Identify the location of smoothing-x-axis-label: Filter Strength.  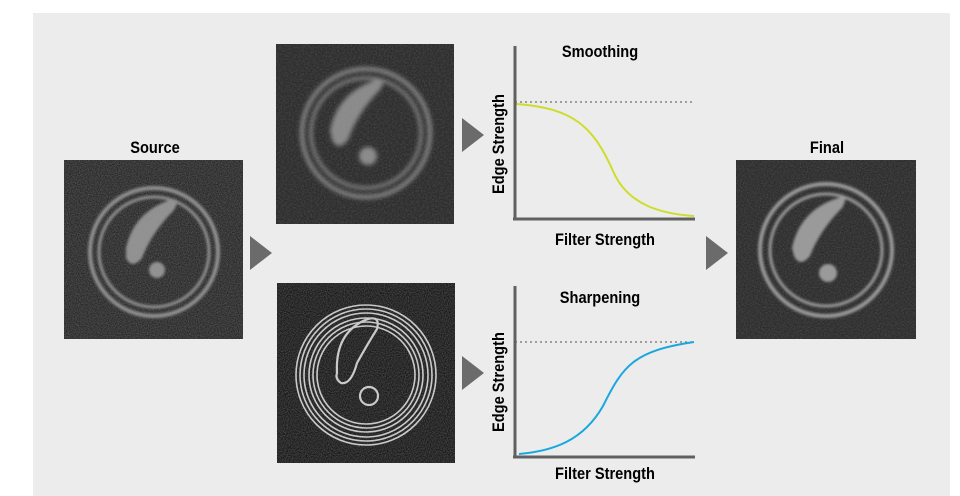
(605, 239).